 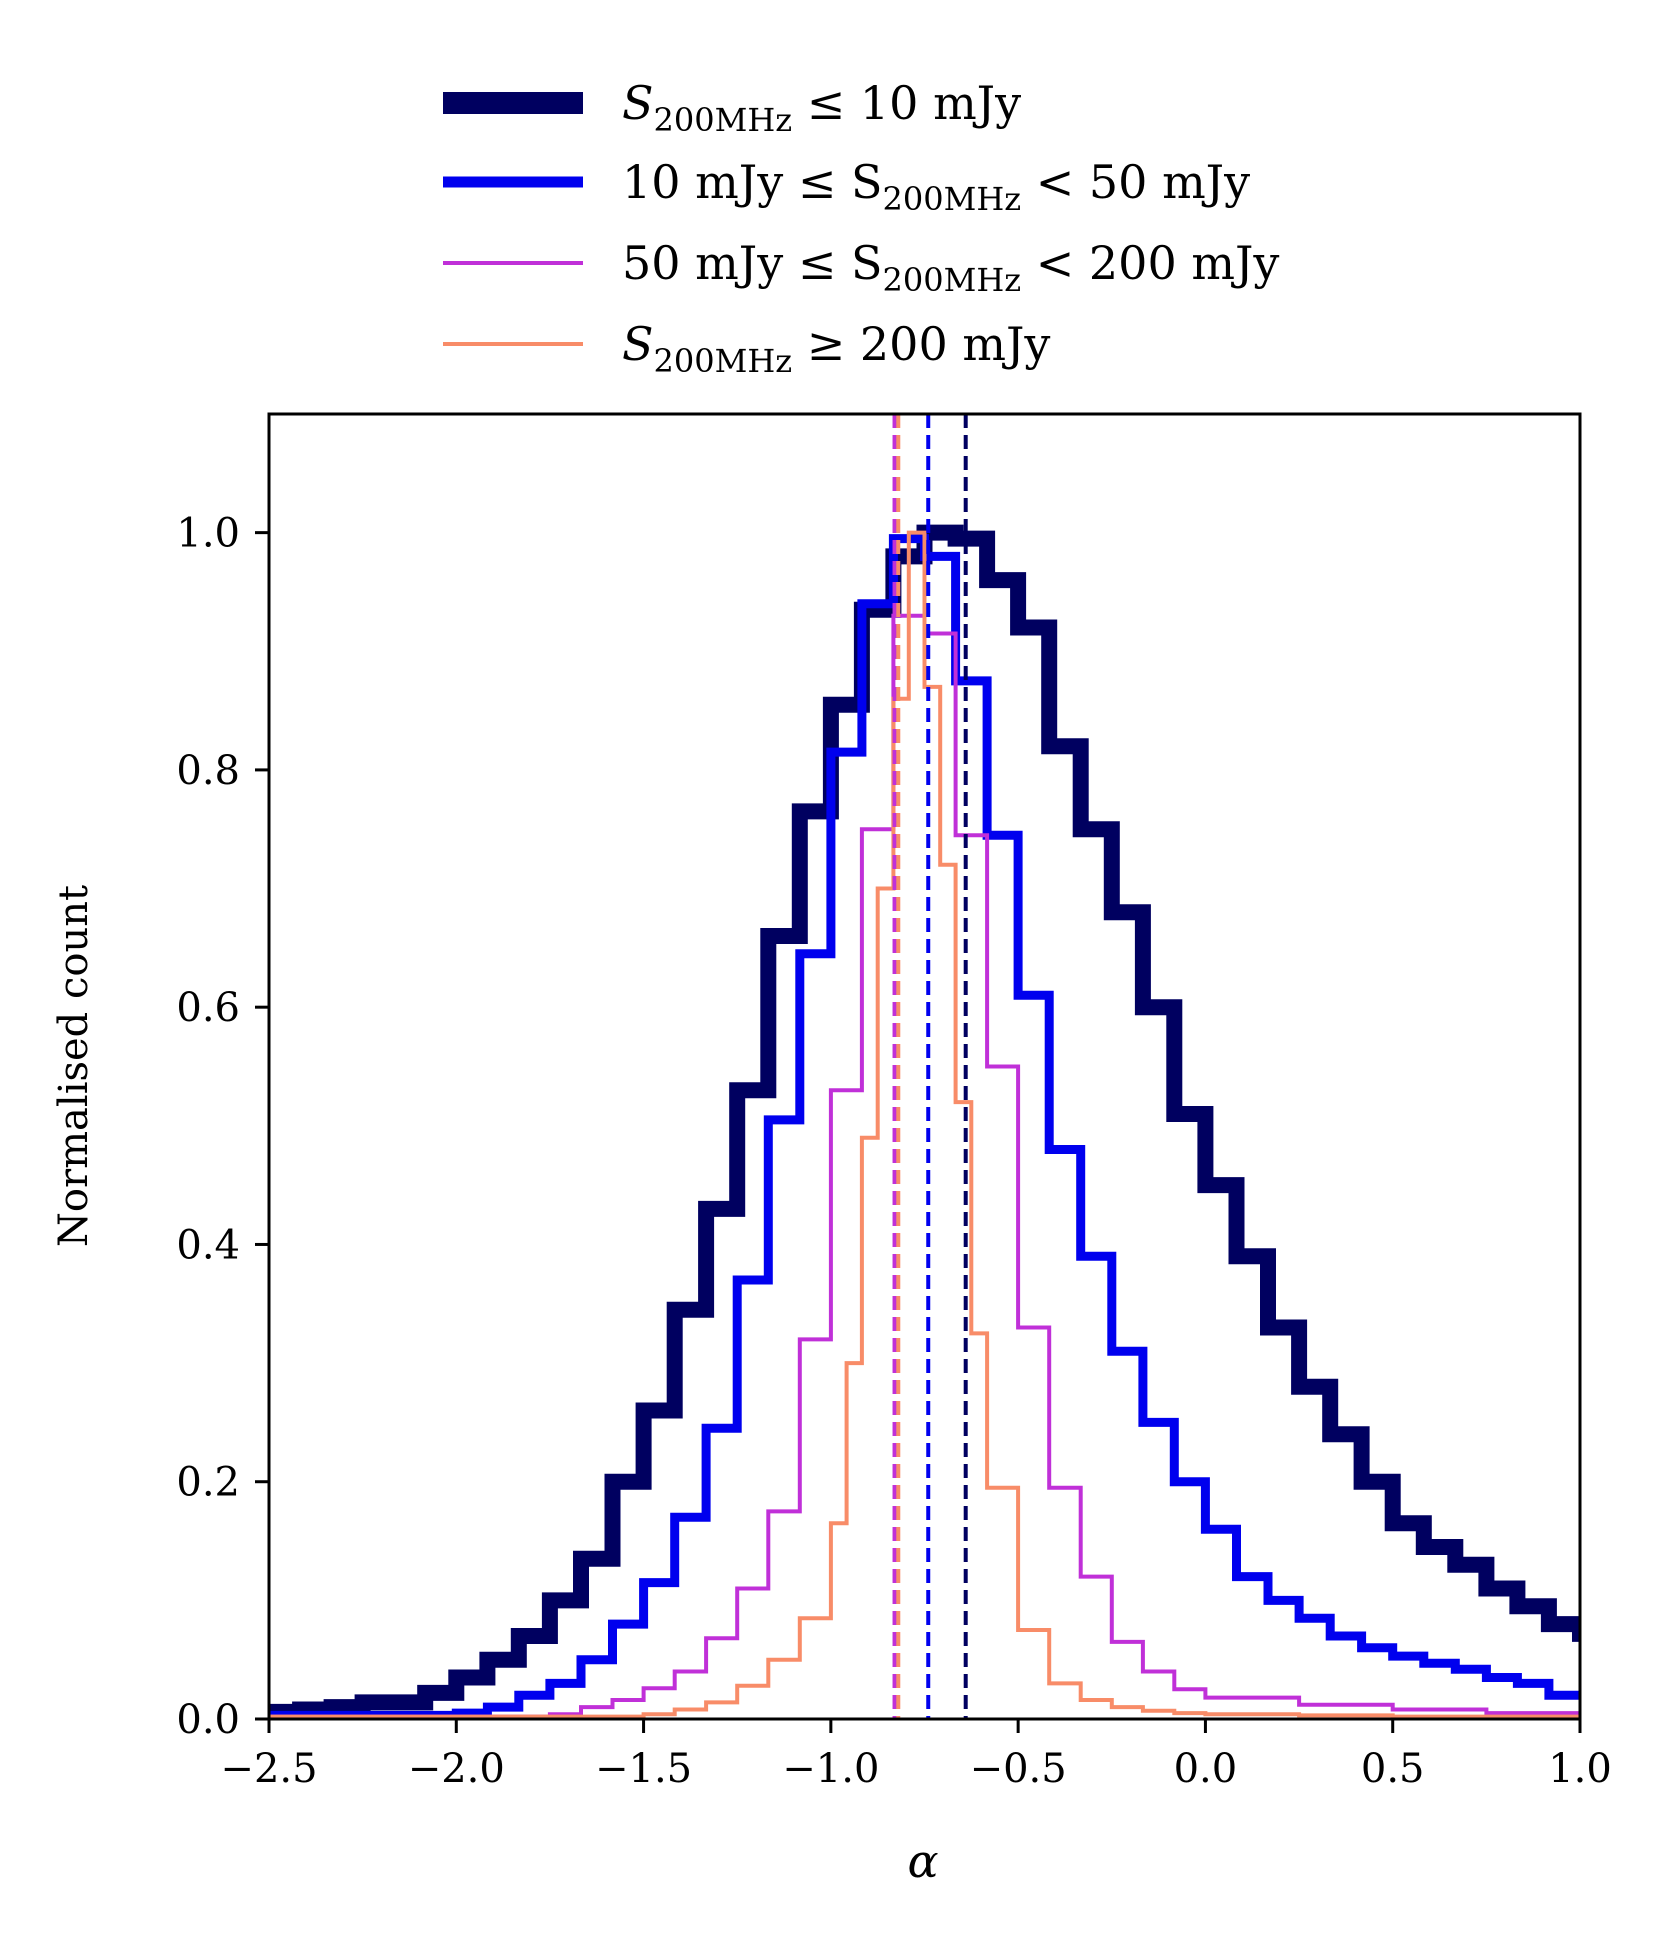 What do you see at coordinates (268, 1769) in the screenshot?
I see `x-tick-label-0: −2.5` at bounding box center [268, 1769].